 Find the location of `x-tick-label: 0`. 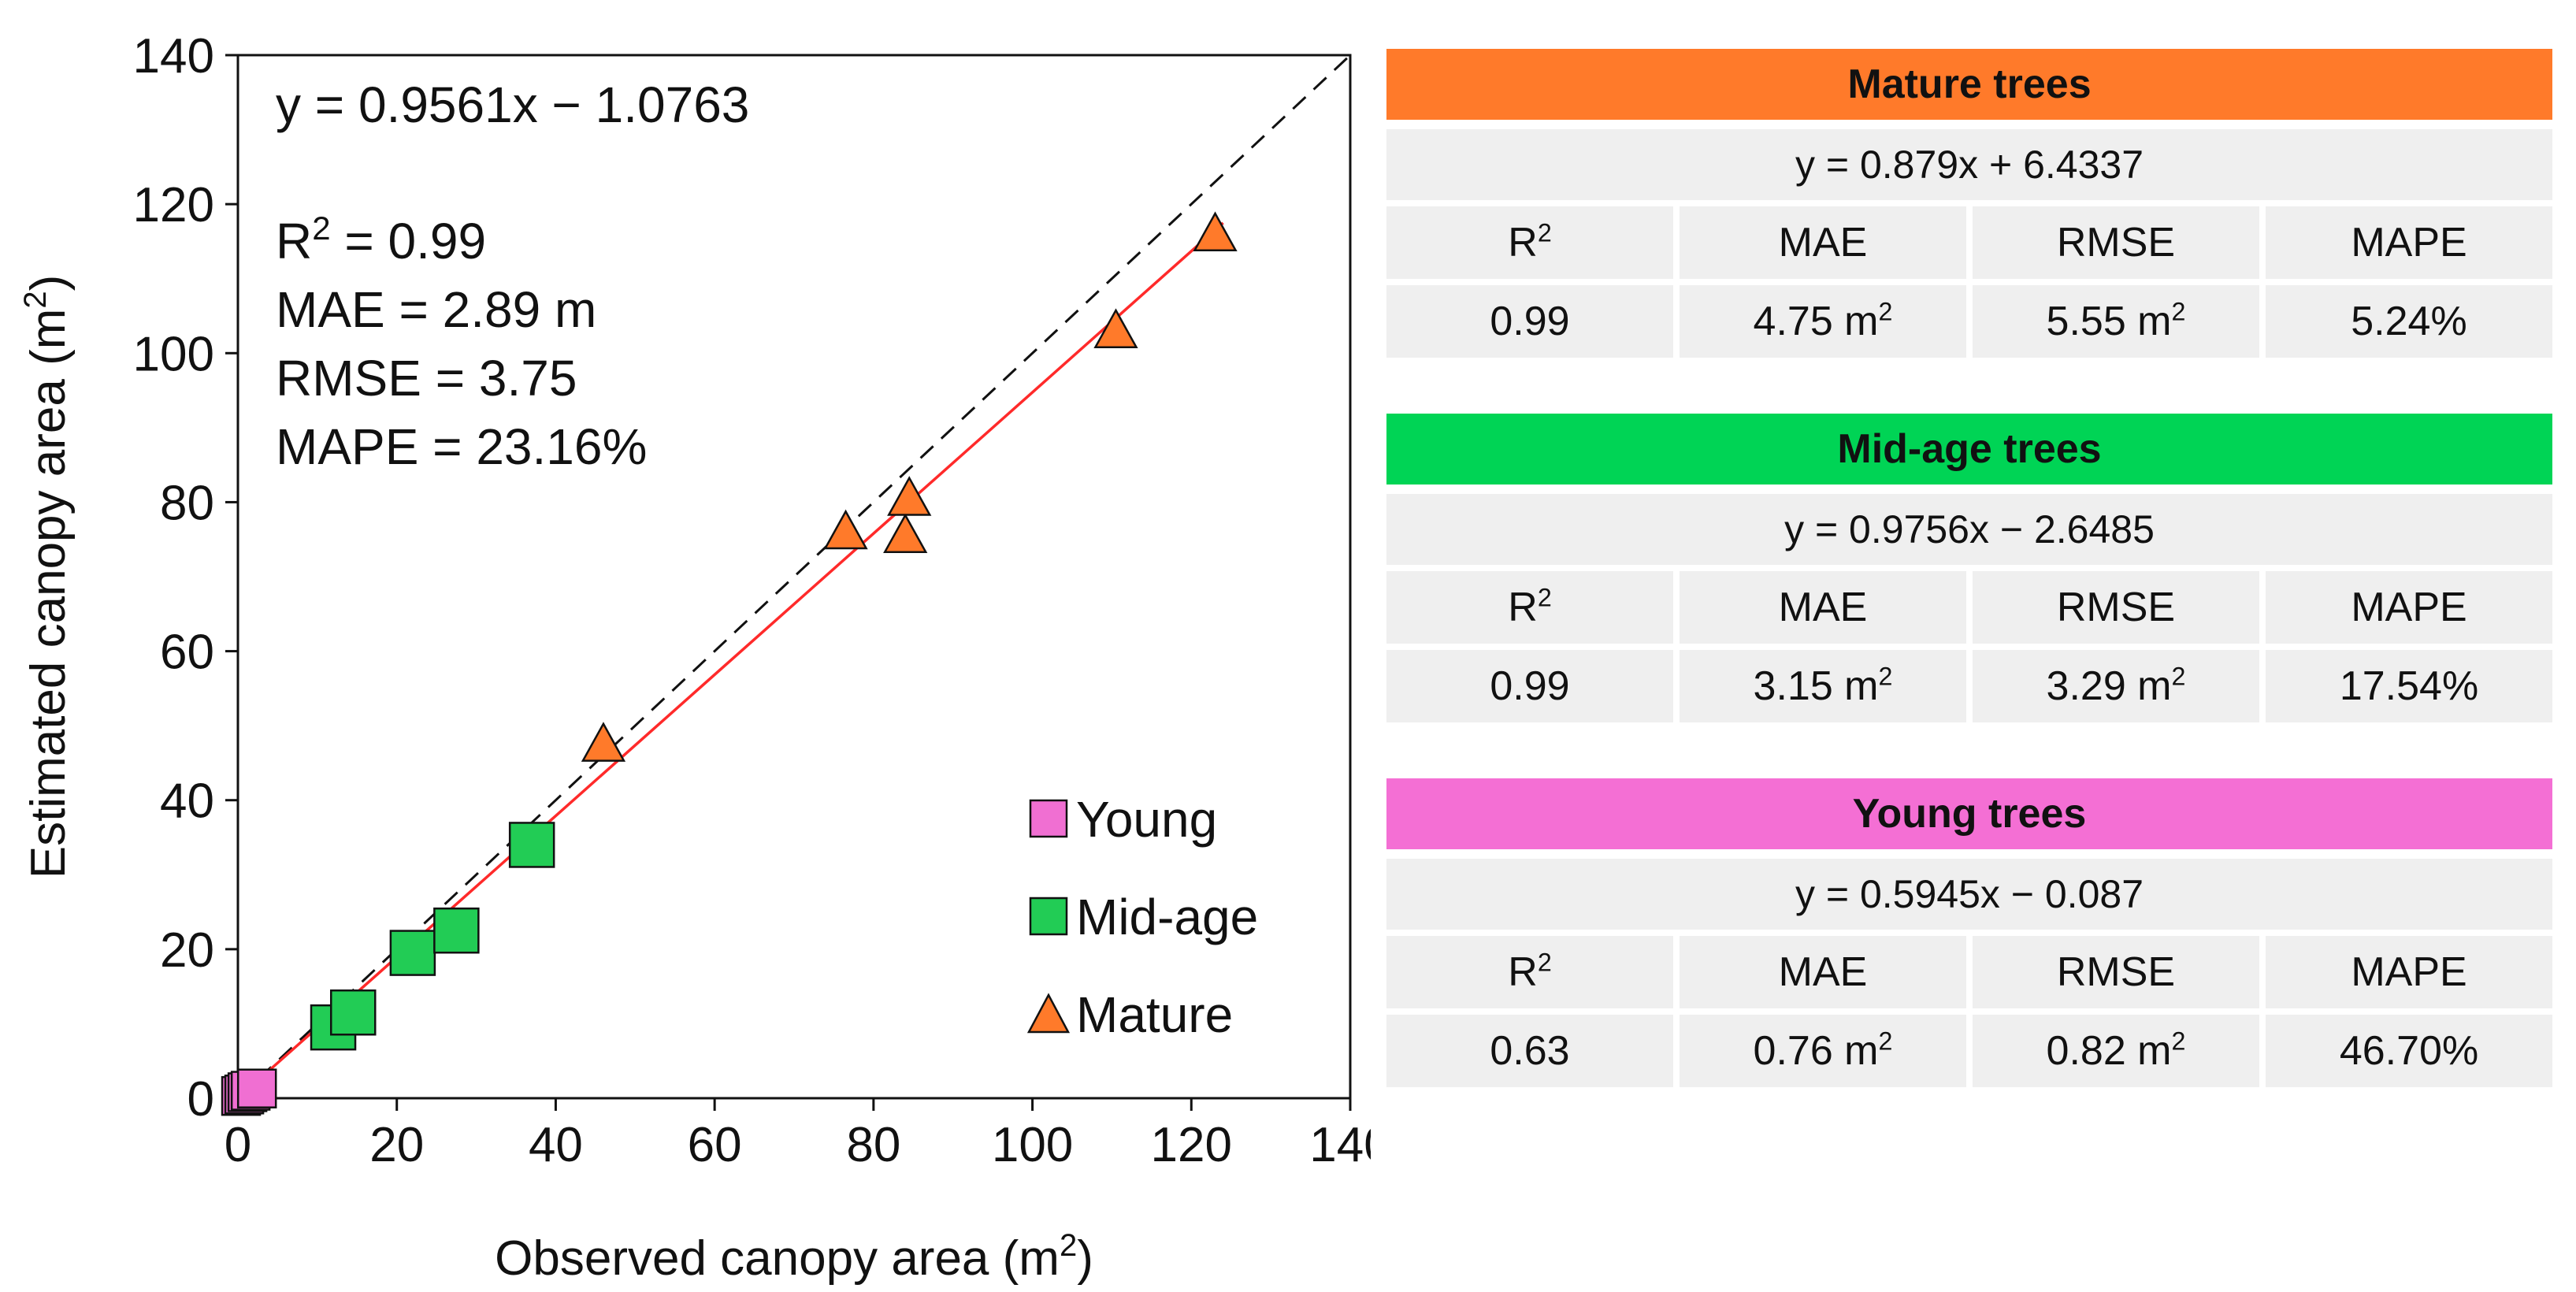

x-tick-label: 0 is located at coordinates (238, 1145).